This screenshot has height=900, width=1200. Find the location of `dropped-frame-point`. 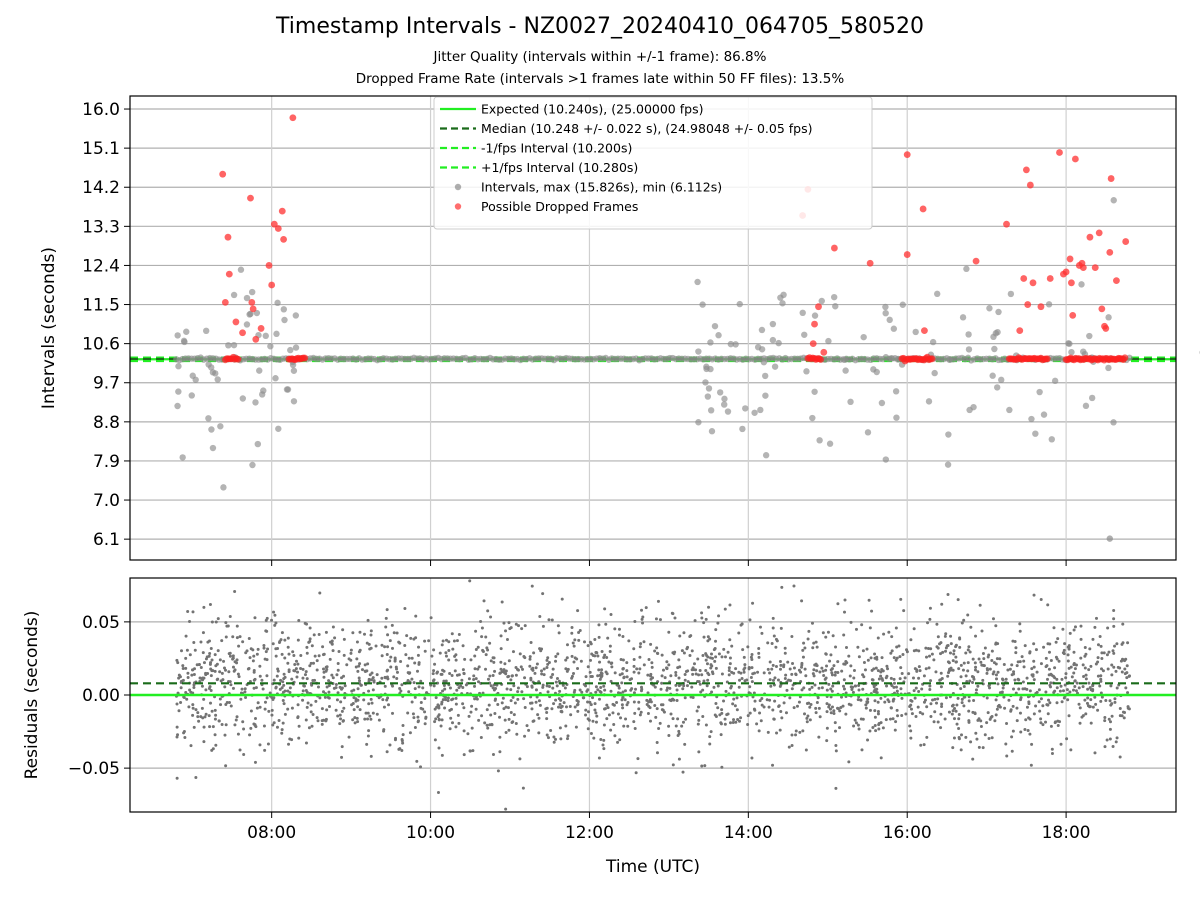

dropped-frame-point is located at coordinates (256, 339).